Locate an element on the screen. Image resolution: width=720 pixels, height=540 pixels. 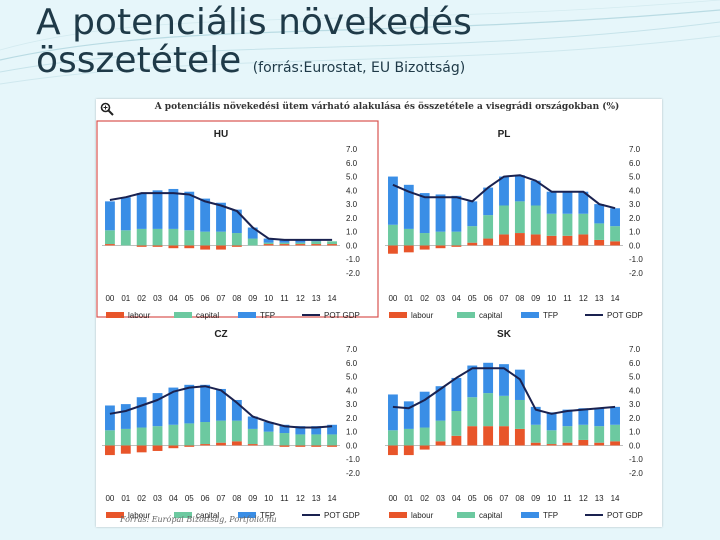
y-tick-label: 4.0 is located at coordinates (352, 390).